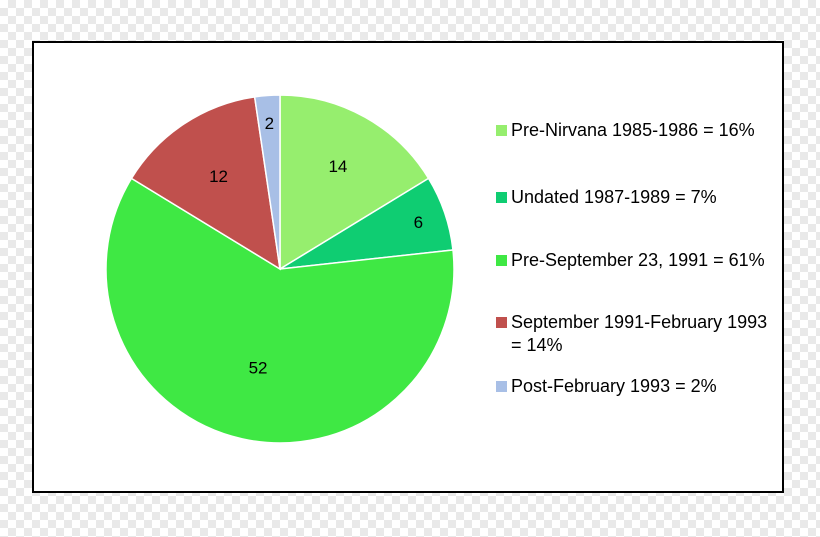 The image size is (820, 537). I want to click on slice-value-label: 52, so click(258, 368).